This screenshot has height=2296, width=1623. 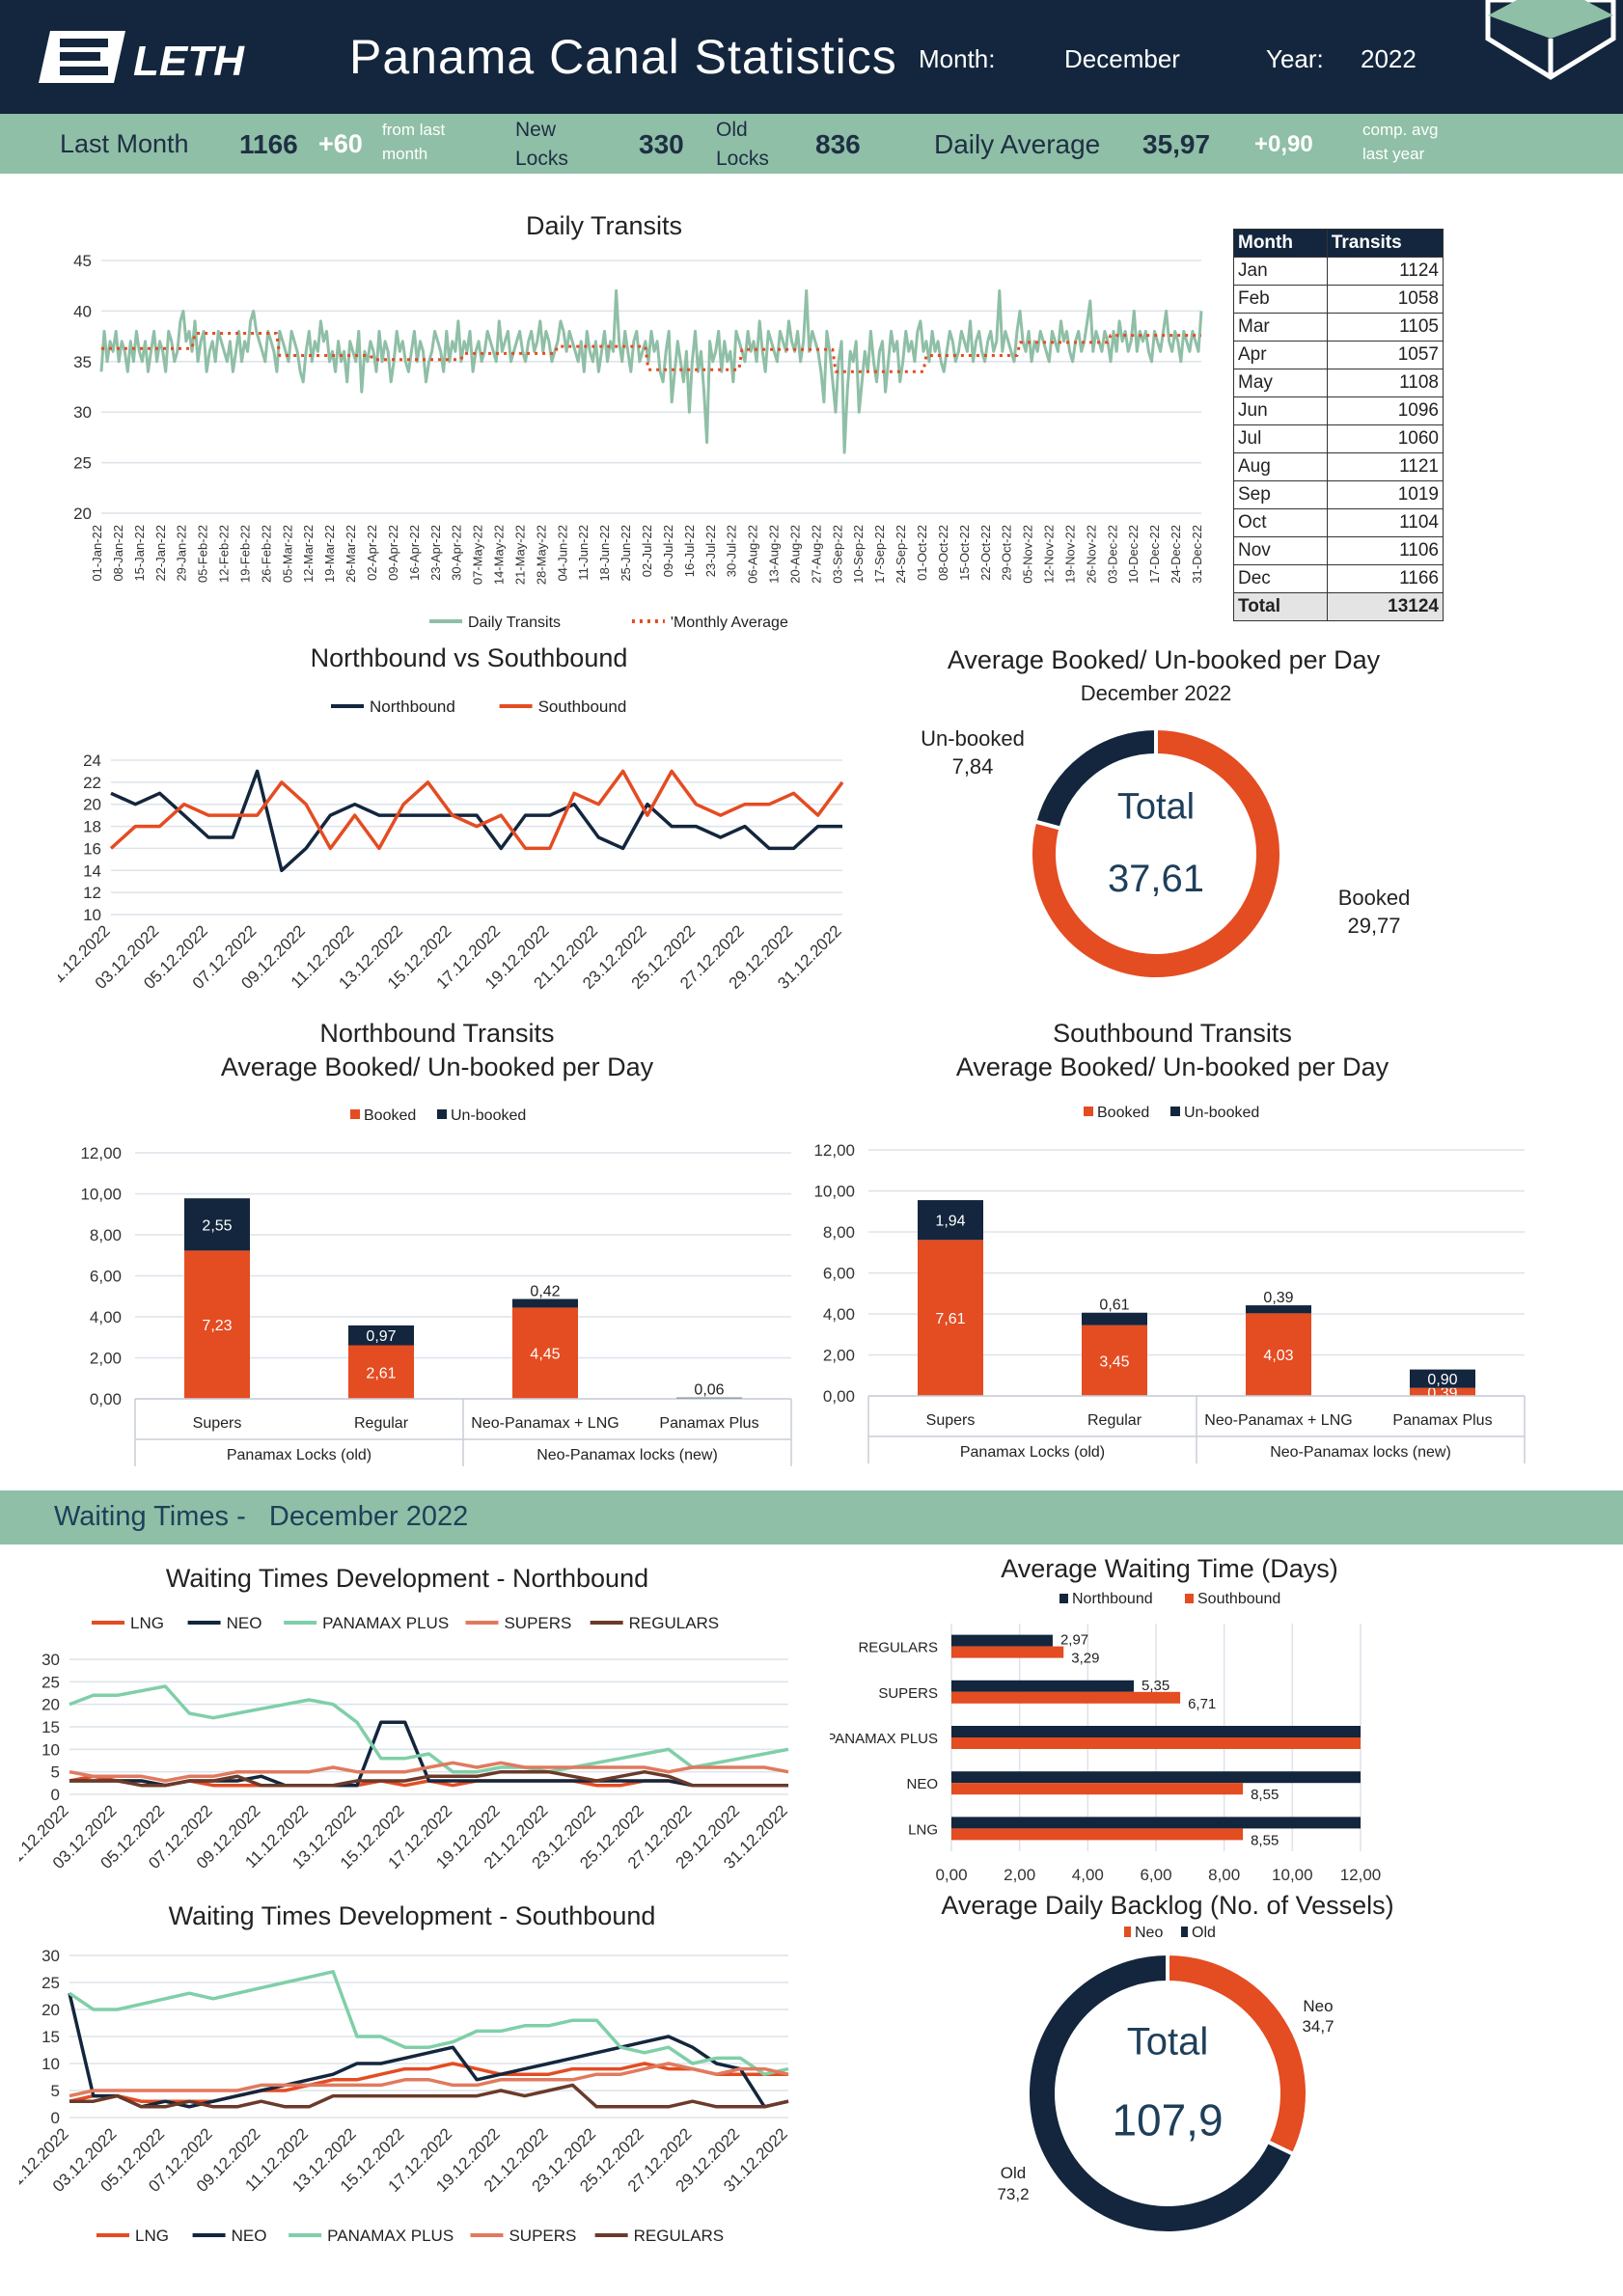 What do you see at coordinates (56, 2091) in the screenshot?
I see `y-tick-label: 5` at bounding box center [56, 2091].